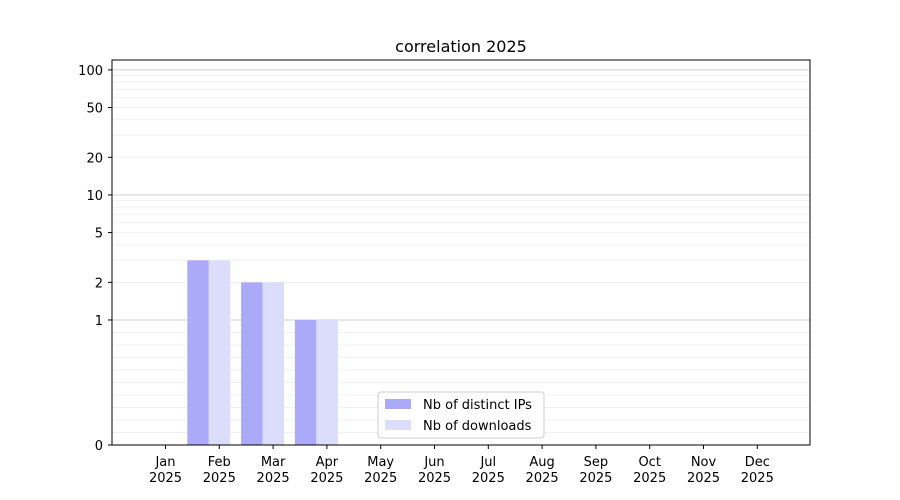 This screenshot has width=900, height=500. What do you see at coordinates (99, 234) in the screenshot?
I see `y-tick-label: 5` at bounding box center [99, 234].